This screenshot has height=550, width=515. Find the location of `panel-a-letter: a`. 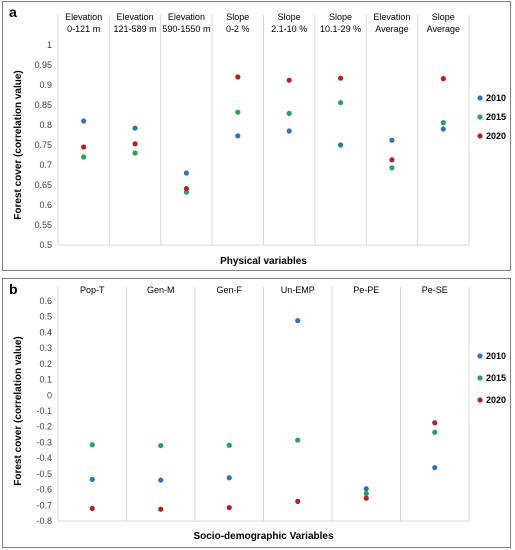

panel-a-letter: a is located at coordinates (13, 12).